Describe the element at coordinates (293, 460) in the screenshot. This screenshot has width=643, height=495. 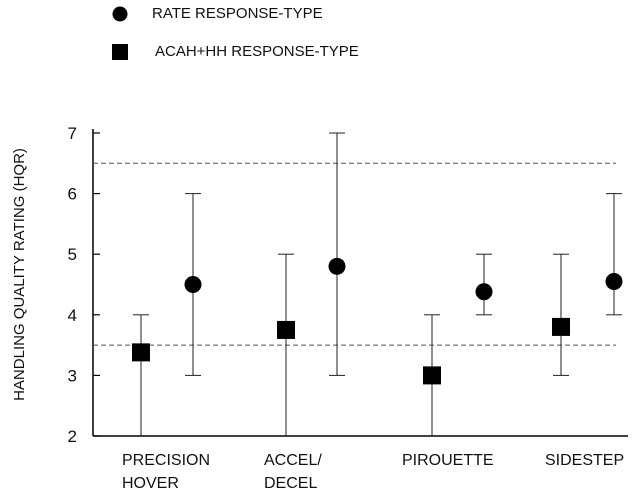
I see `x-category-label: ACCEL/` at that location.